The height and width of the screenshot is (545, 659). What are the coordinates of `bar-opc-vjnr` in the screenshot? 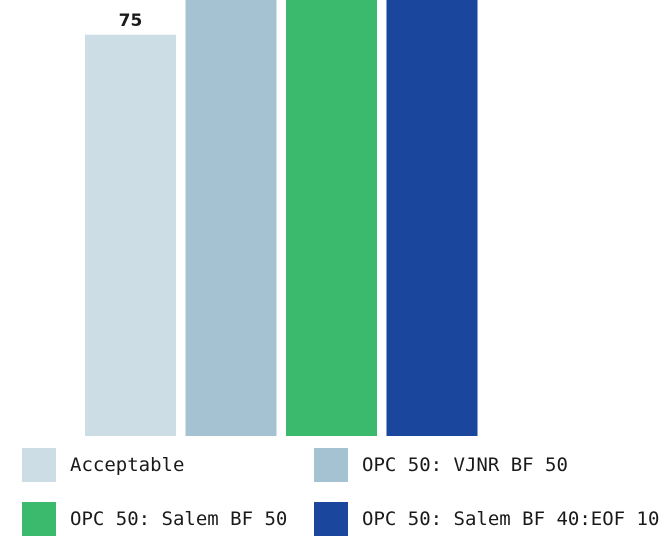 It's located at (231, 218).